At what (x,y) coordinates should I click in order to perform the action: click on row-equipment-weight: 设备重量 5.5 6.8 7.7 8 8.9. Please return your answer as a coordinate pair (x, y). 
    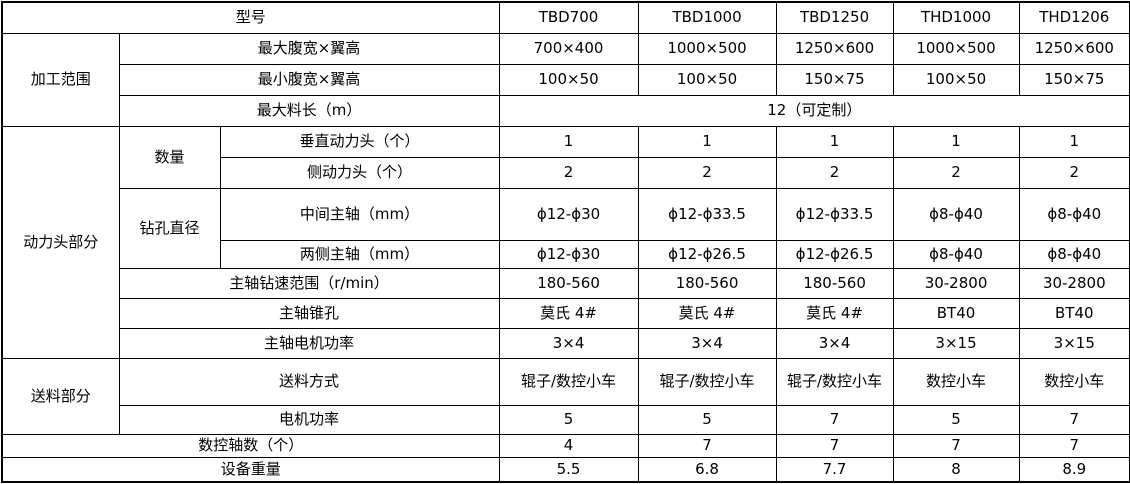
    Looking at the image, I should click on (565, 469).